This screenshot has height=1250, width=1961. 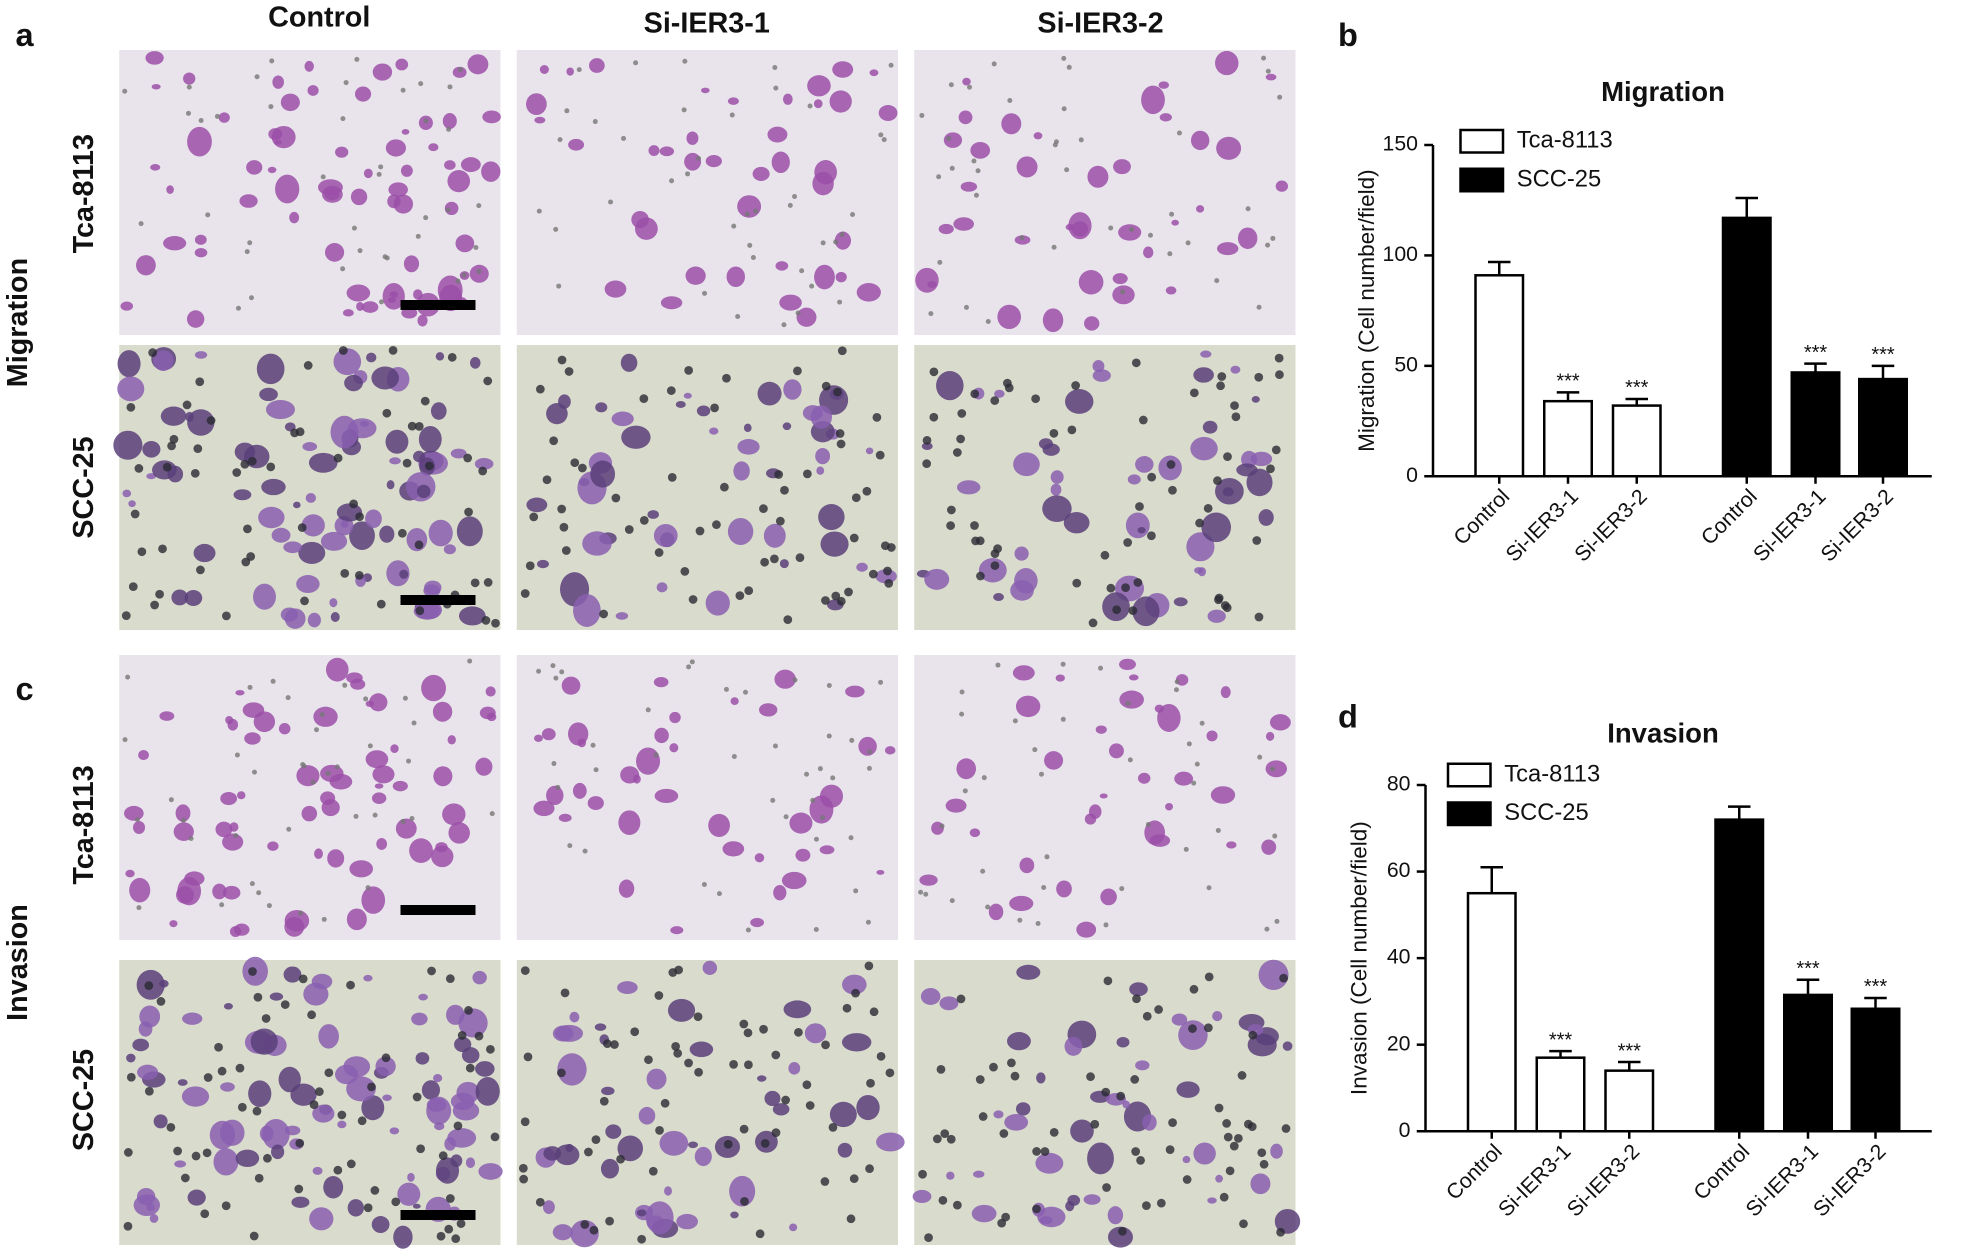 What do you see at coordinates (1637, 388) in the screenshot?
I see `significance: ***` at bounding box center [1637, 388].